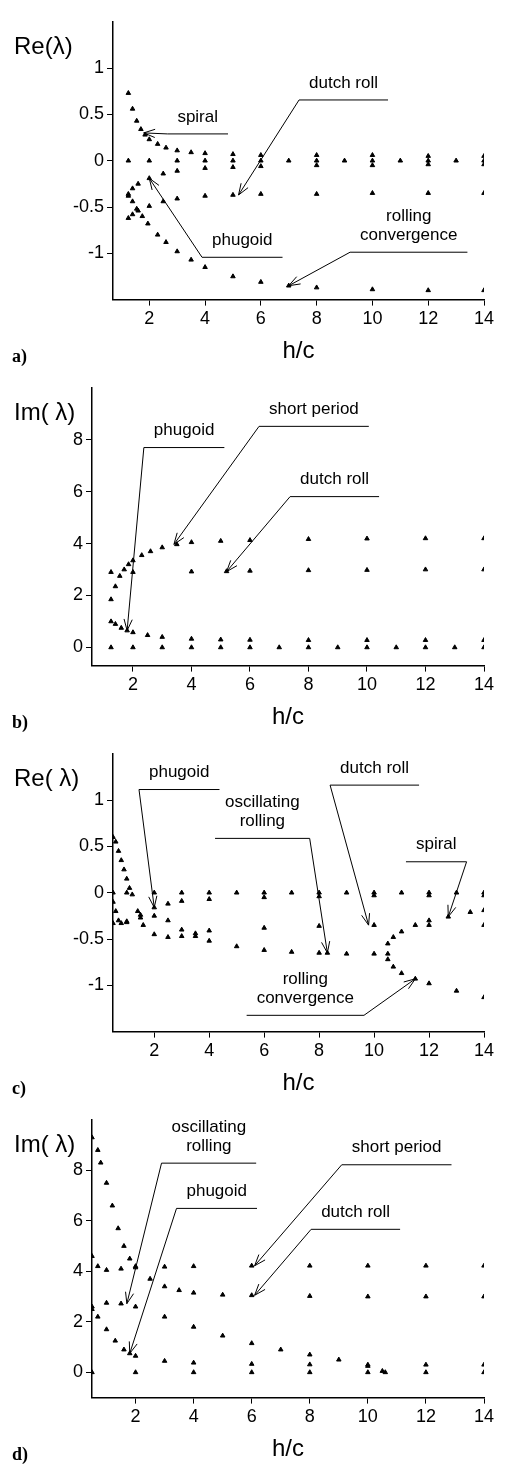  What do you see at coordinates (19, 1088) in the screenshot?
I see `text: c)` at bounding box center [19, 1088].